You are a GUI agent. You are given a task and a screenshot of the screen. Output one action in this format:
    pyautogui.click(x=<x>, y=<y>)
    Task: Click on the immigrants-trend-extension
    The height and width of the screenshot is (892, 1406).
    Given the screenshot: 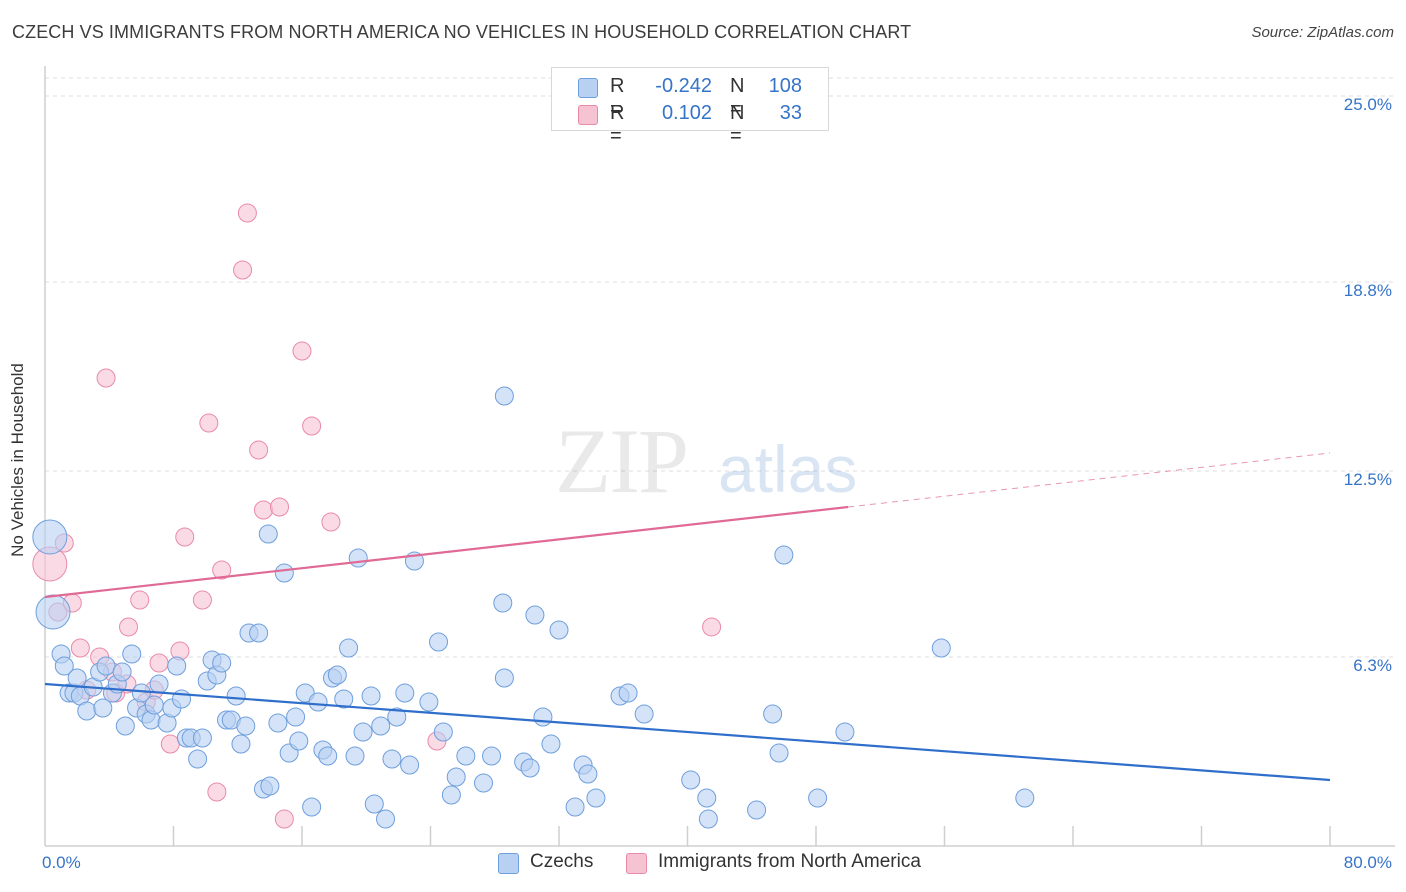 What is the action you would take?
    pyautogui.click(x=1089, y=480)
    